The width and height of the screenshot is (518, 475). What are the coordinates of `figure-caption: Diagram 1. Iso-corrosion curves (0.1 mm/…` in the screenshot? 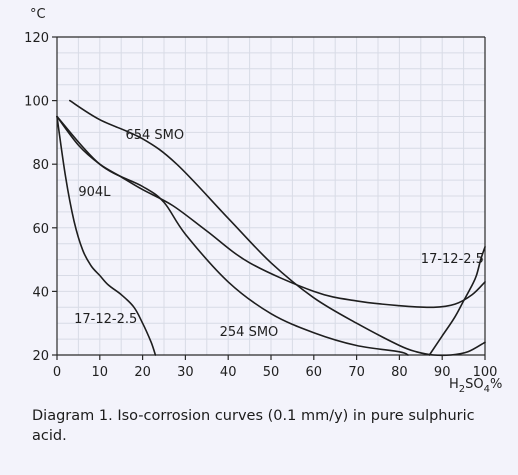 It's located at (267, 426).